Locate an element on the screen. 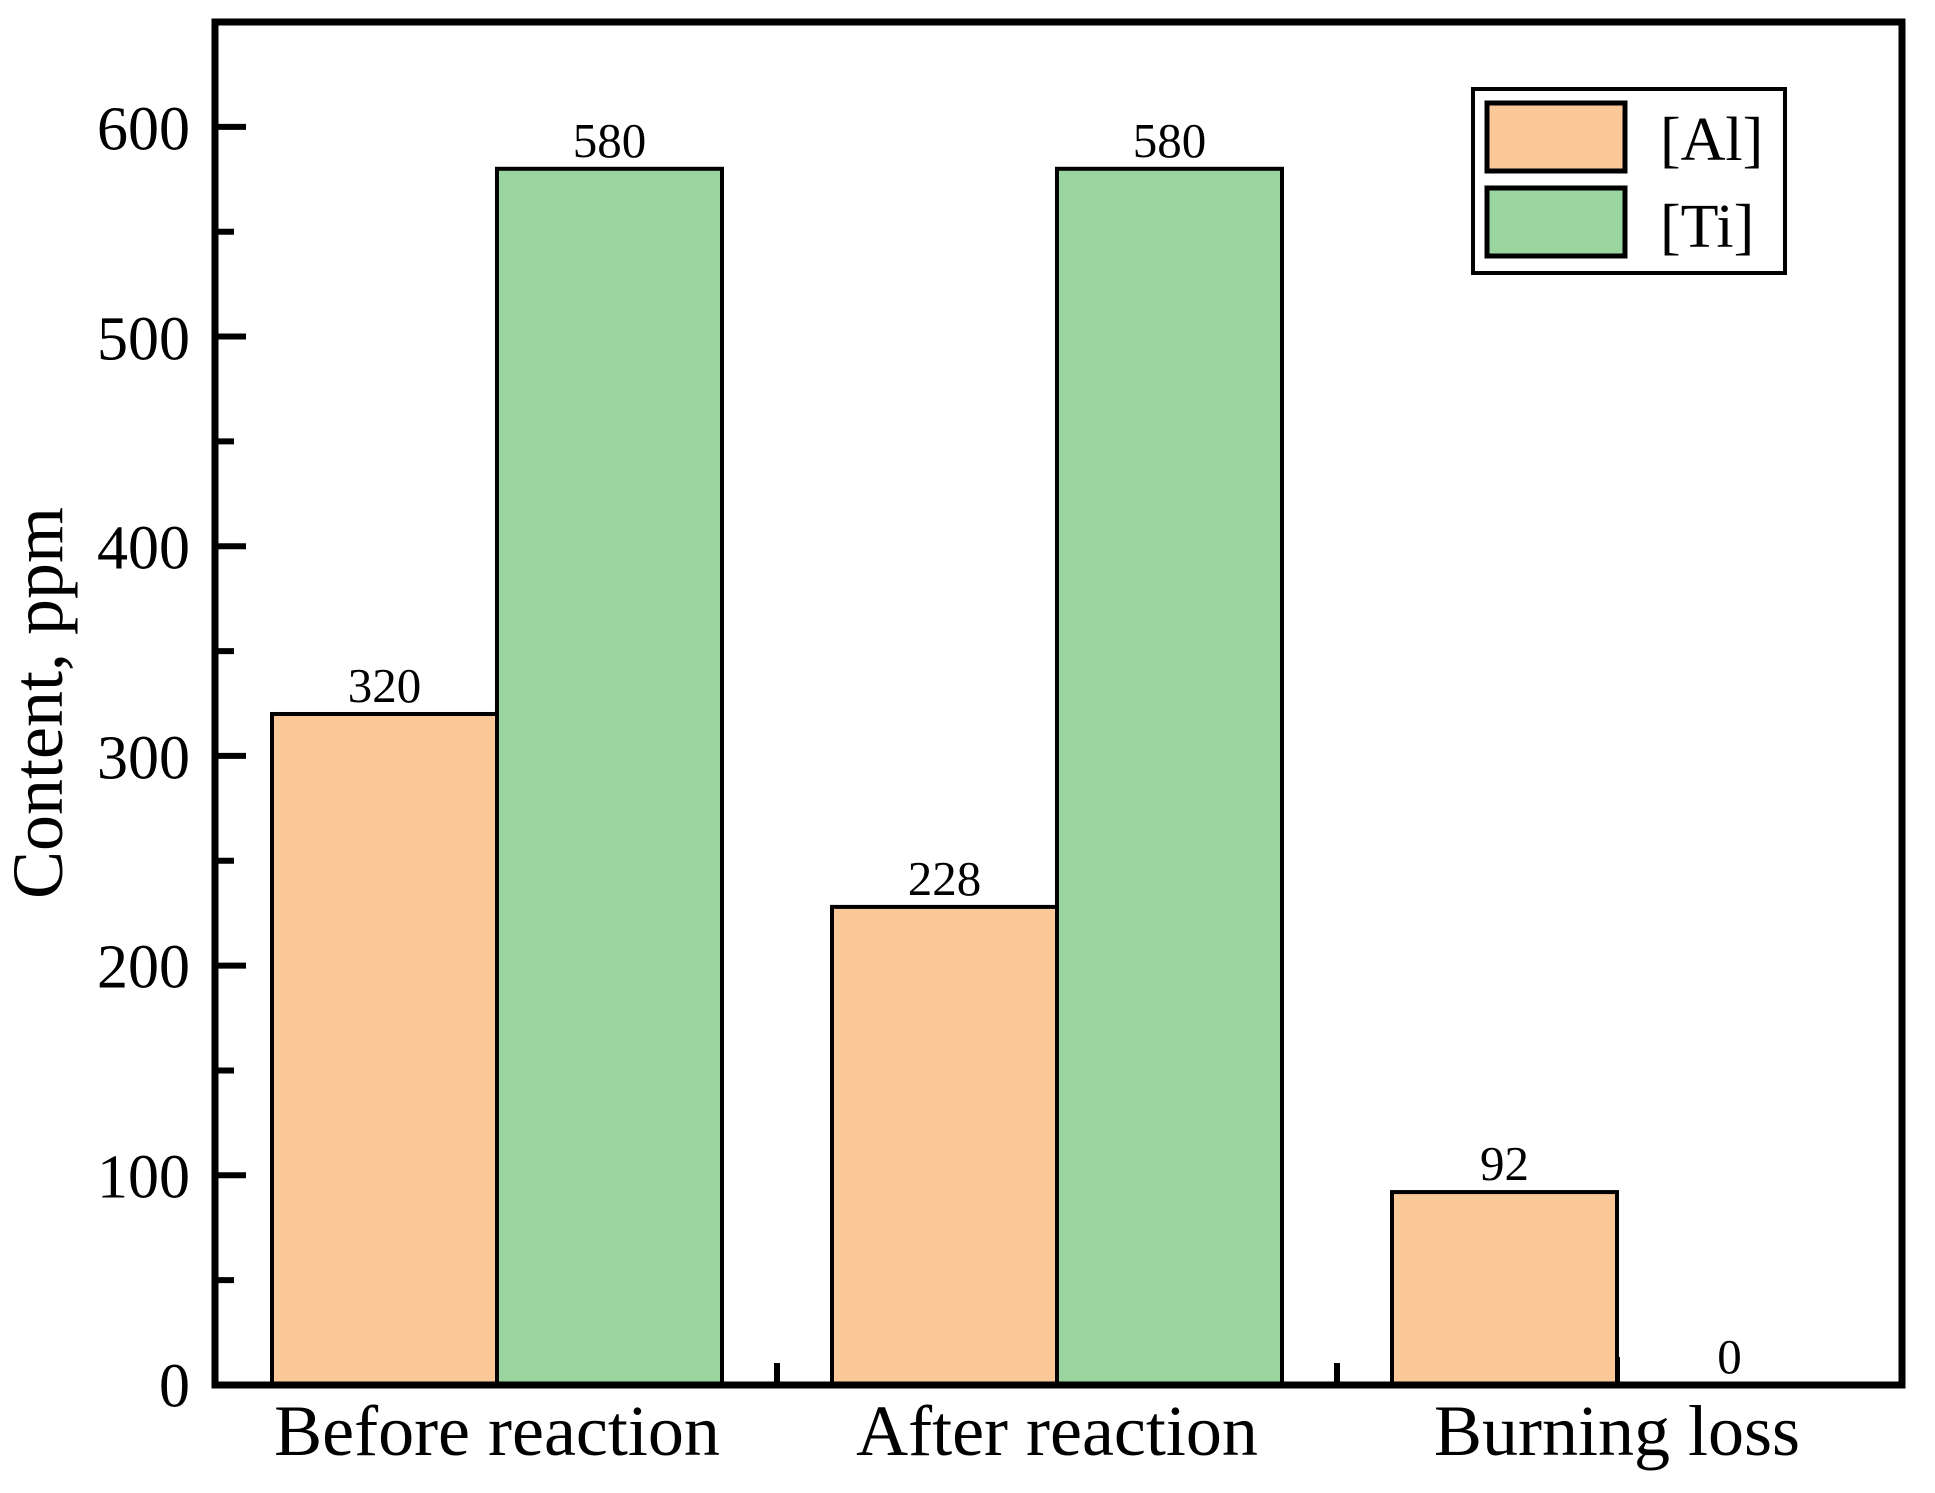  legend-swatch-al is located at coordinates (1556, 137).